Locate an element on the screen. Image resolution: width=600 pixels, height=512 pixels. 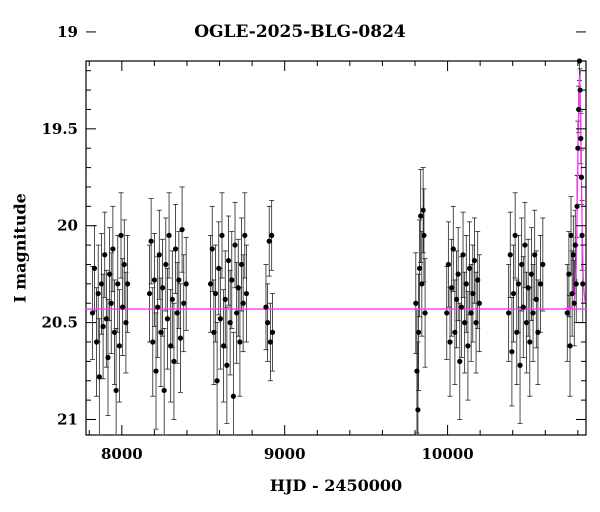
y-tick-label: 19.5 is located at coordinates (59, 129).